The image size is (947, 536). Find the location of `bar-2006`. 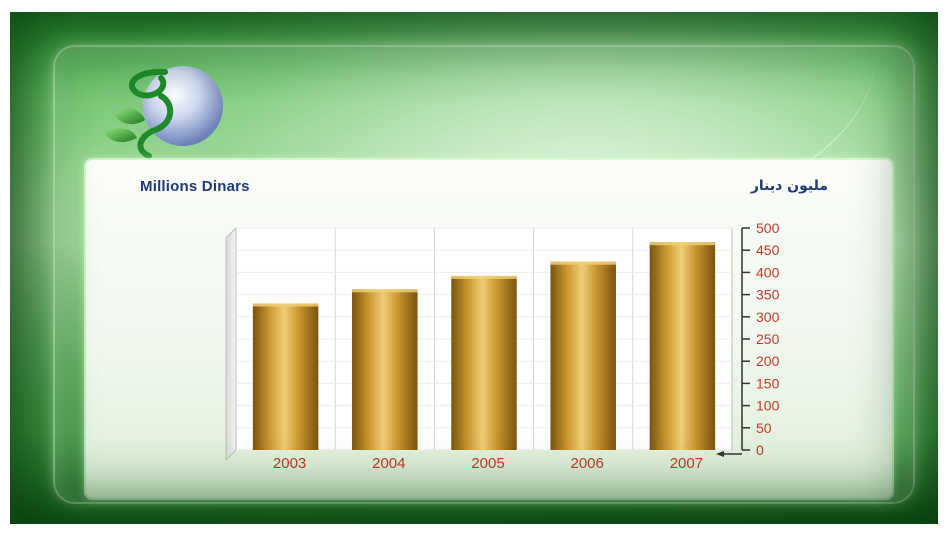

bar-2006 is located at coordinates (583, 355).